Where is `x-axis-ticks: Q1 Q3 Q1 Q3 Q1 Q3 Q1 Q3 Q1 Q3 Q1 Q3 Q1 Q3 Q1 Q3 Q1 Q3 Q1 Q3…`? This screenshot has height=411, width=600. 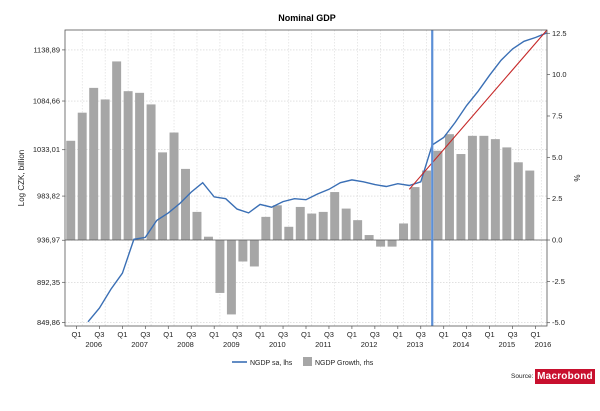 x-axis-ticks: Q1 Q3 Q1 Q3 Q1 Q3 Q1 Q3 Q1 Q3 Q1 Q3 Q1 Q3 Q1 Q3 Q1 Q3 Q1 Q3… is located at coordinates (306, 332).